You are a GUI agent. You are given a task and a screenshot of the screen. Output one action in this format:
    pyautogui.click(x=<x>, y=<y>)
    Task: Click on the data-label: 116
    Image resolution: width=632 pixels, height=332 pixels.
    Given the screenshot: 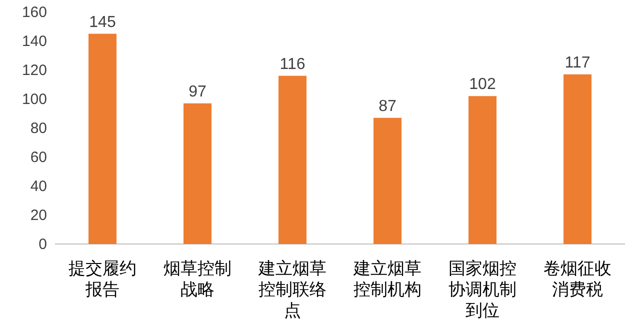 What is the action you would take?
    pyautogui.click(x=293, y=64)
    